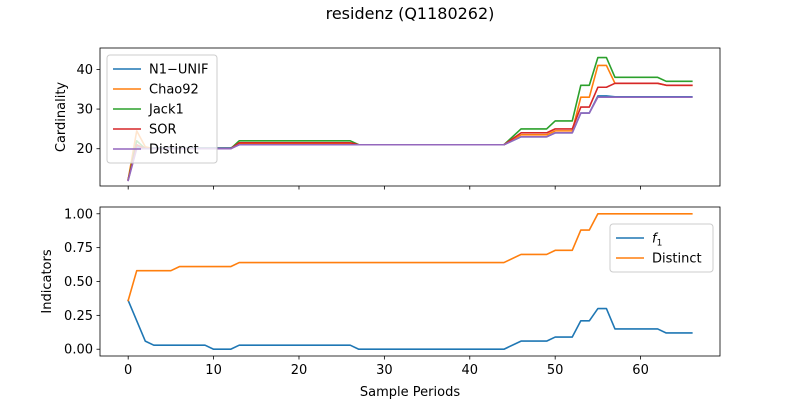 This screenshot has width=800, height=405. What do you see at coordinates (410, 13) in the screenshot?
I see `chart-title: residenz (Q1180262)` at bounding box center [410, 13].